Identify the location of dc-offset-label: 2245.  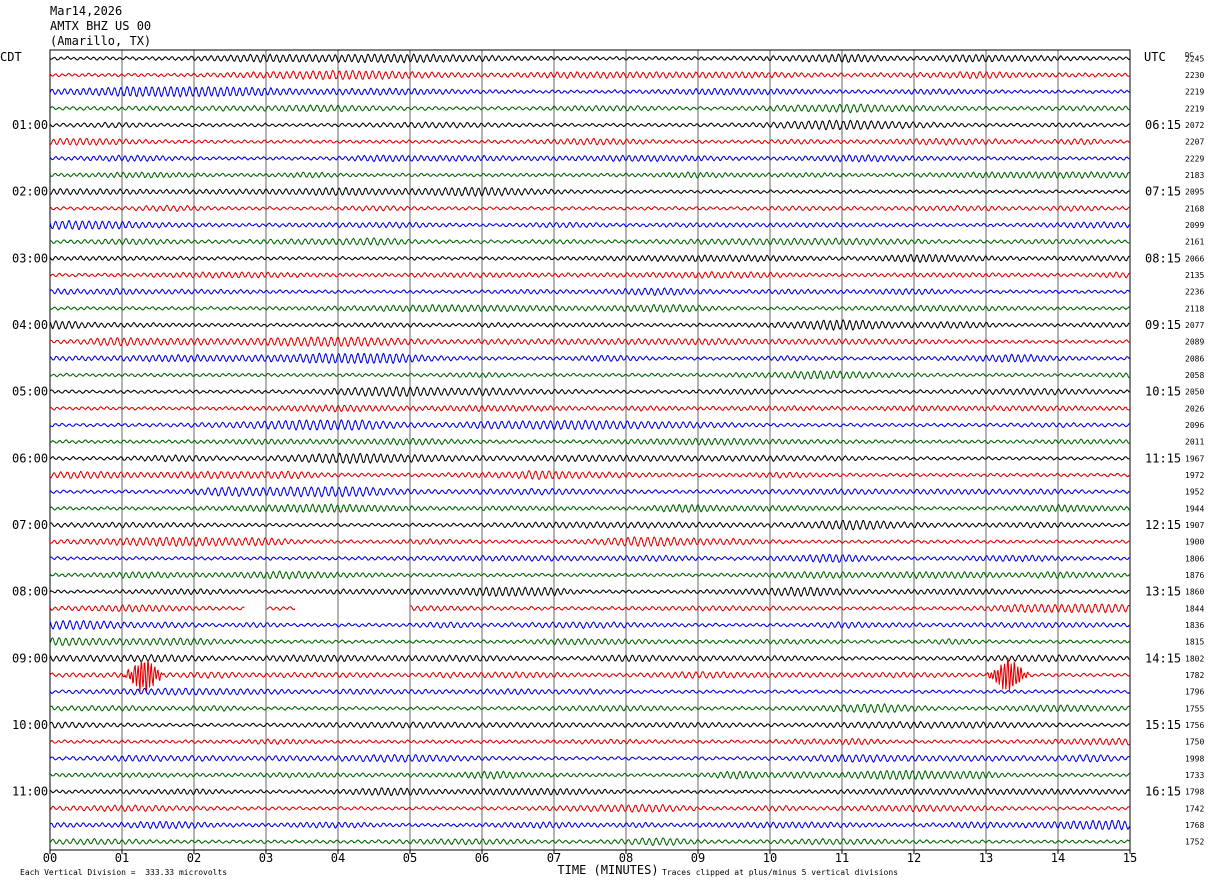
(1194, 58).